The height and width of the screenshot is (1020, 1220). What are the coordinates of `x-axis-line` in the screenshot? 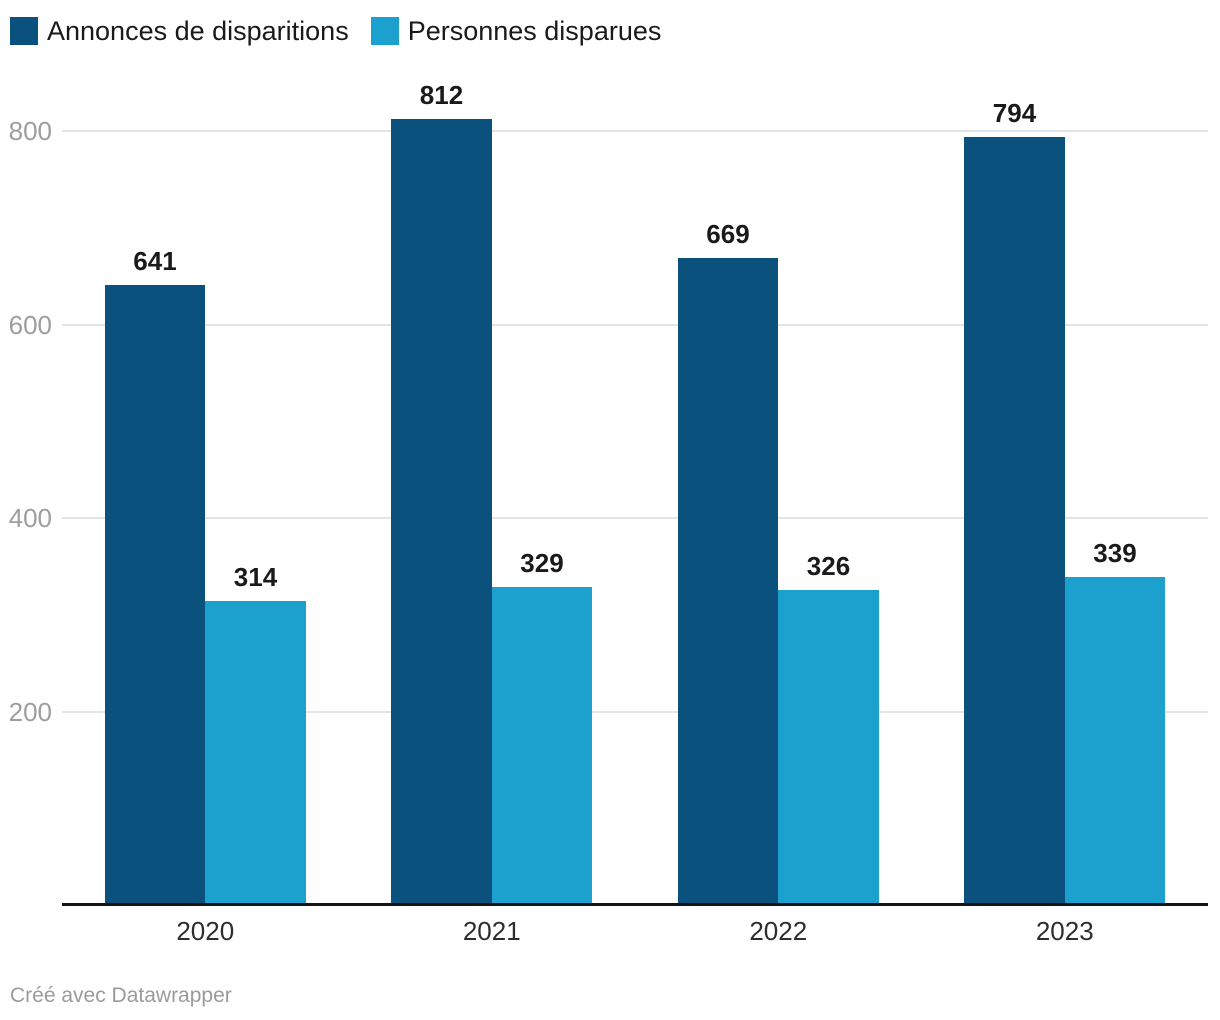 It's located at (635, 904).